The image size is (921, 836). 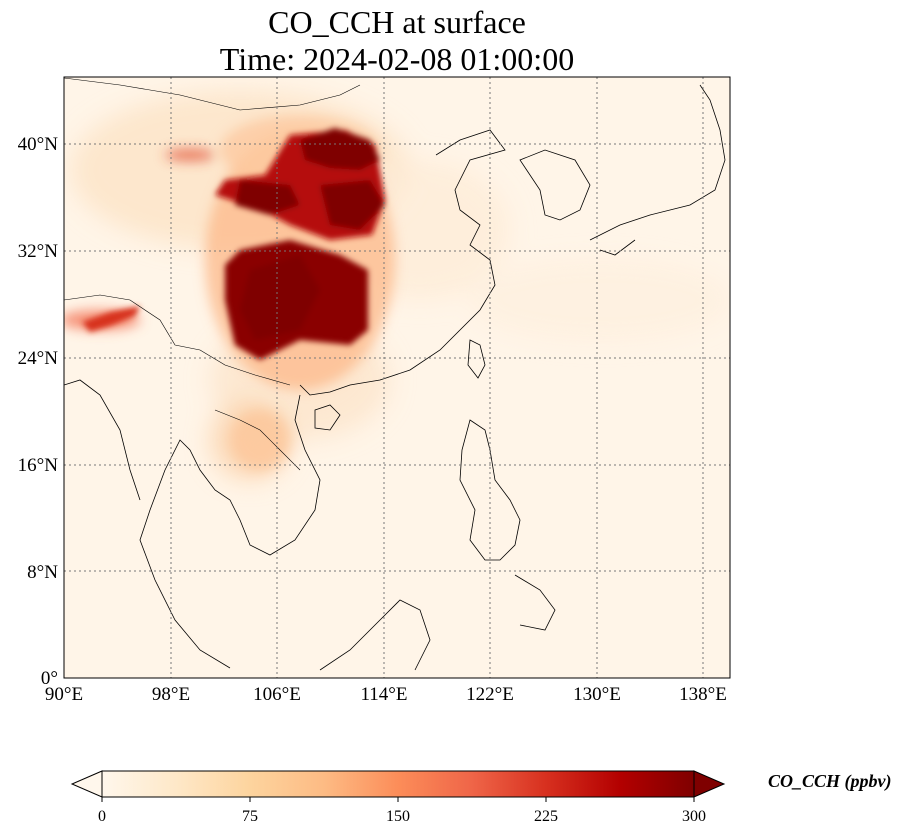 What do you see at coordinates (250, 816) in the screenshot?
I see `colorbar-tick: 75` at bounding box center [250, 816].